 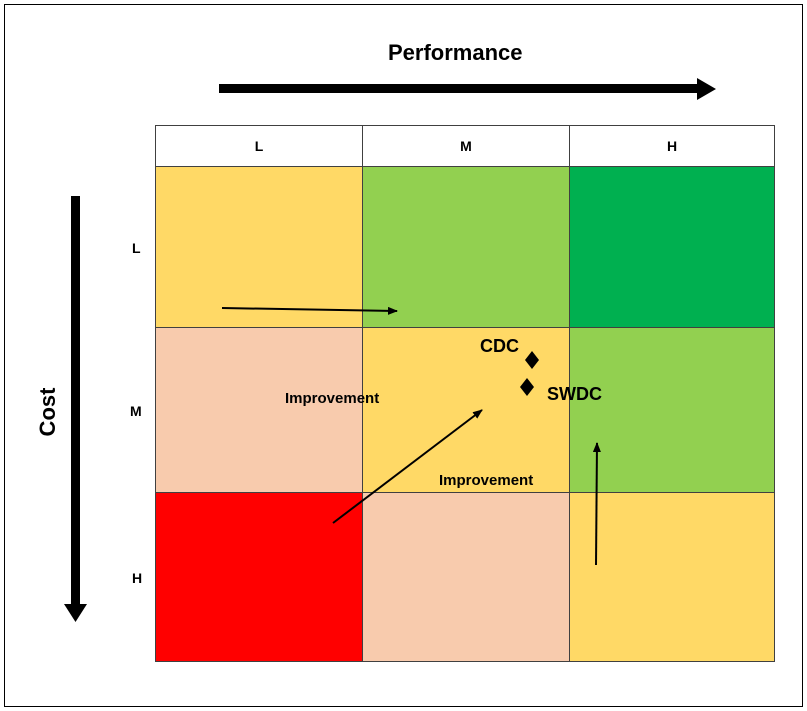 What do you see at coordinates (136, 411) in the screenshot?
I see `row-label-medium: M` at bounding box center [136, 411].